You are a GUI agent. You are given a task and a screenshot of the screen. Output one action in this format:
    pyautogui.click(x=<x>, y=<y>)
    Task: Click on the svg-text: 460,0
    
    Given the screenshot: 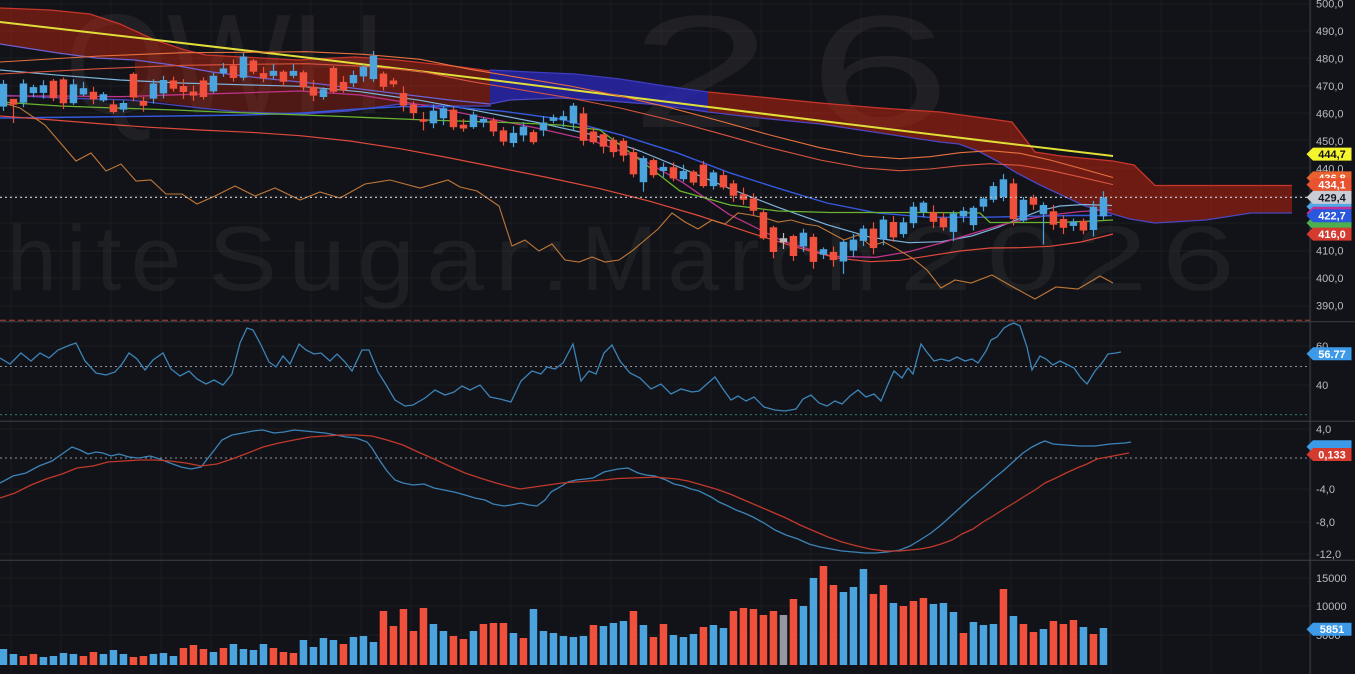 What is the action you would take?
    pyautogui.click(x=1330, y=114)
    